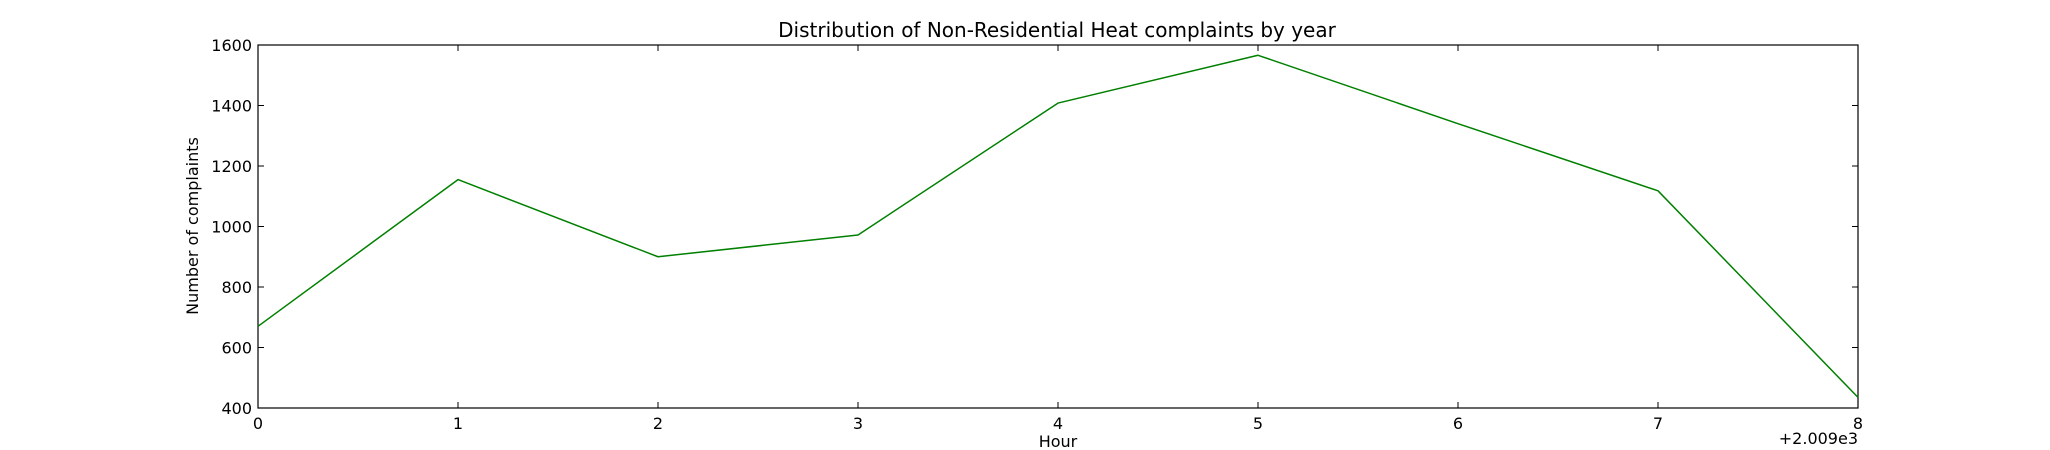 The image size is (2050, 450). Describe the element at coordinates (1458, 423) in the screenshot. I see `x-tick-label: 6` at that location.